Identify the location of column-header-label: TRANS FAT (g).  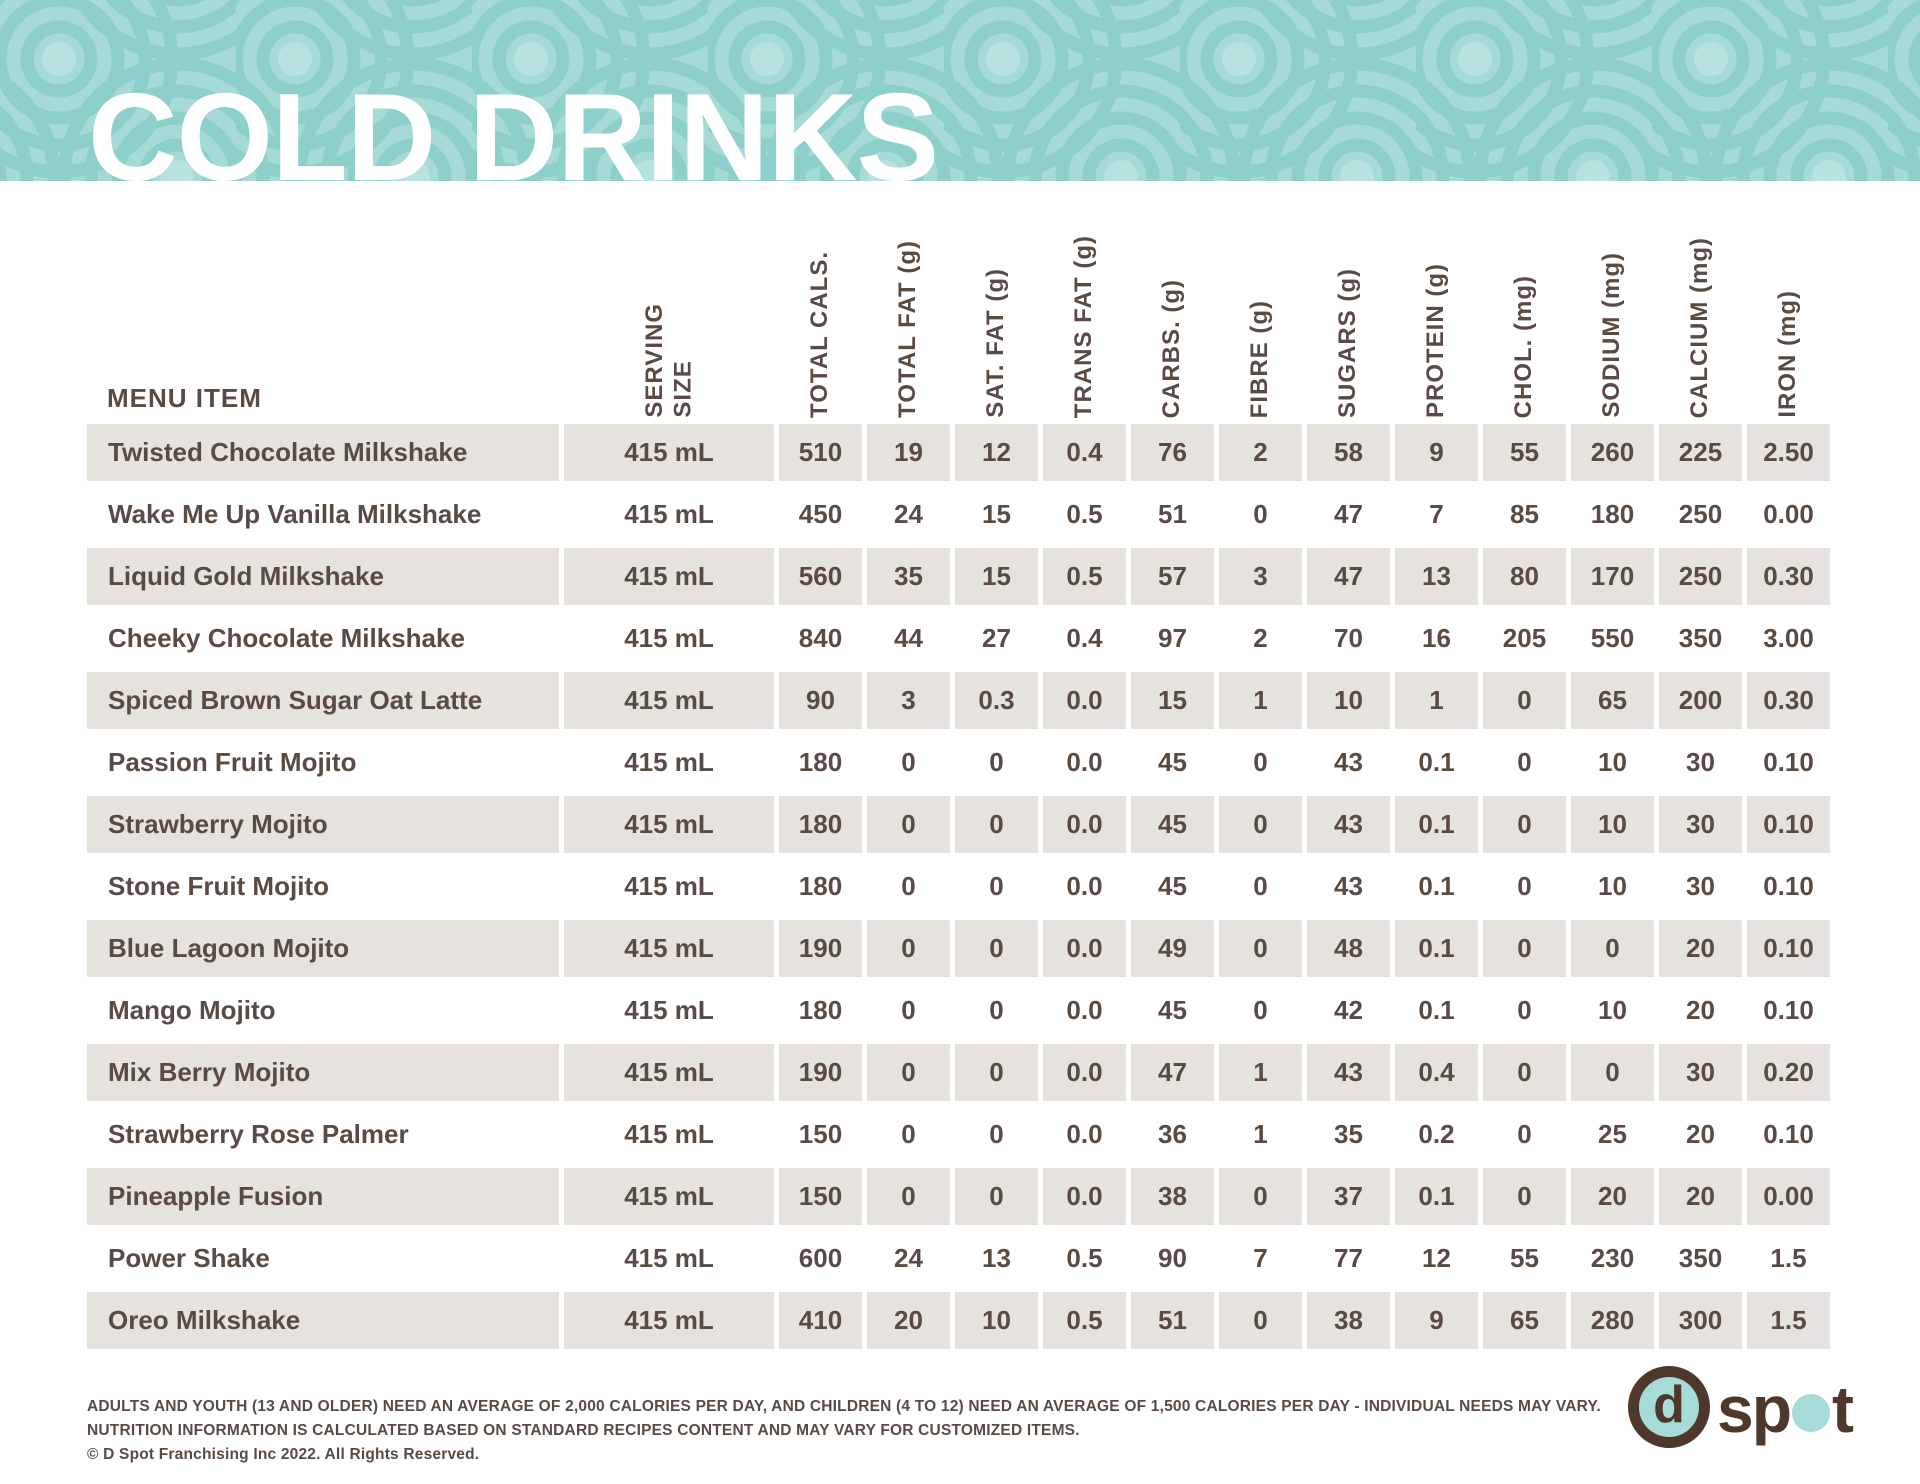
(1084, 326).